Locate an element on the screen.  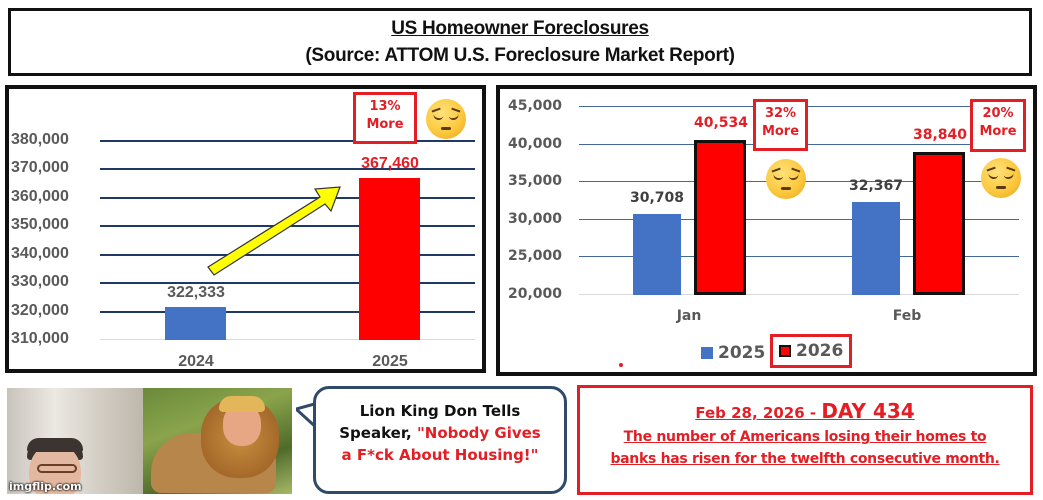
y-tick: 45,000 is located at coordinates (535, 106).